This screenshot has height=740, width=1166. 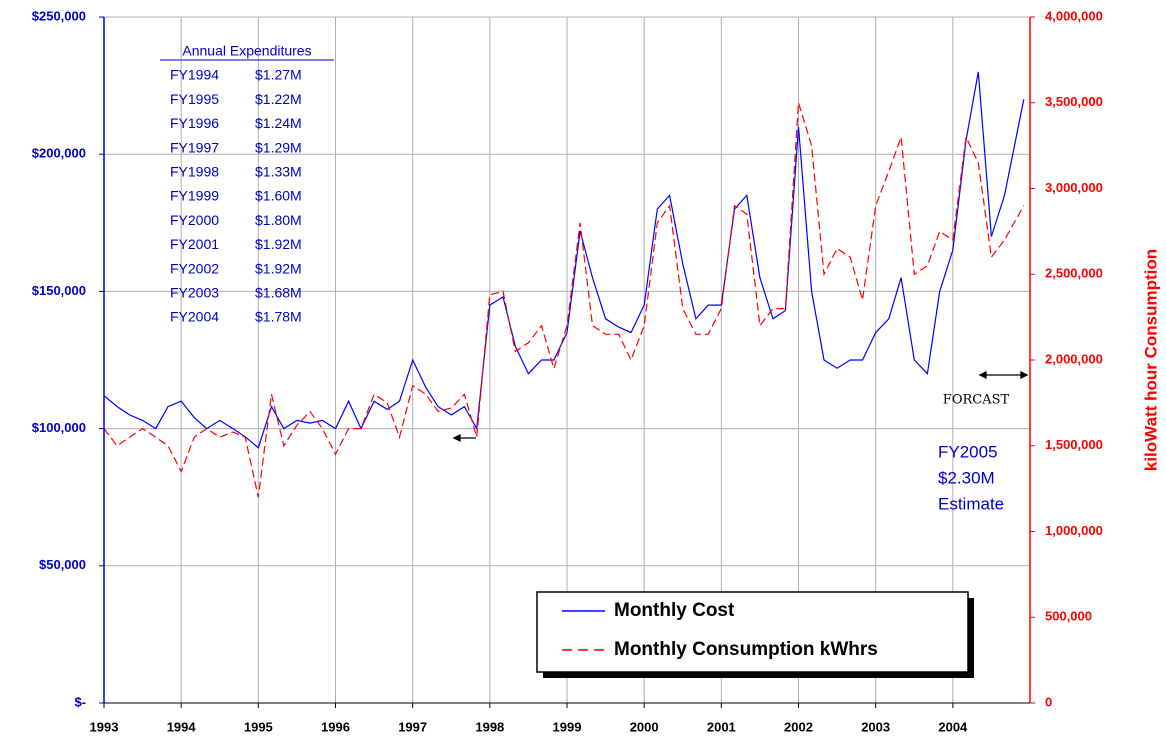 What do you see at coordinates (798, 726) in the screenshot?
I see `x-tick-label: 2002` at bounding box center [798, 726].